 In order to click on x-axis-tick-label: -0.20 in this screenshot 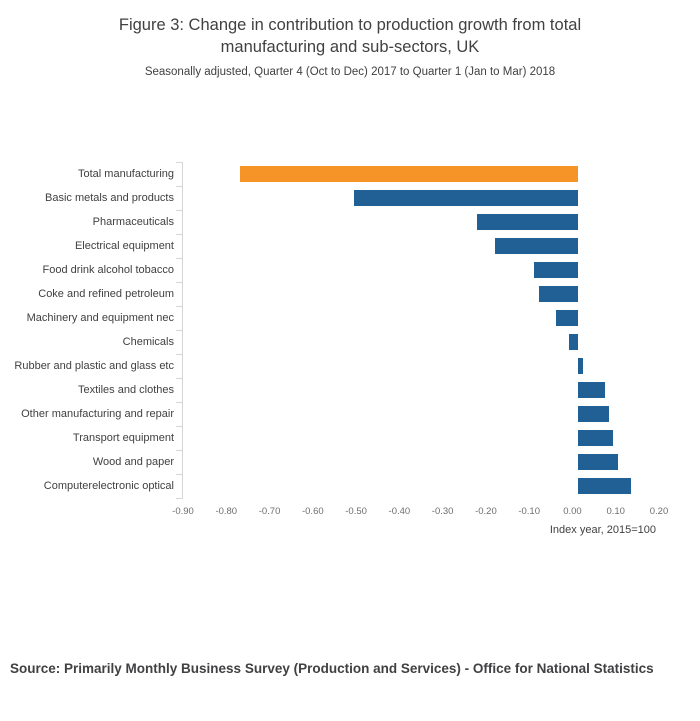, I will do `click(486, 511)`.